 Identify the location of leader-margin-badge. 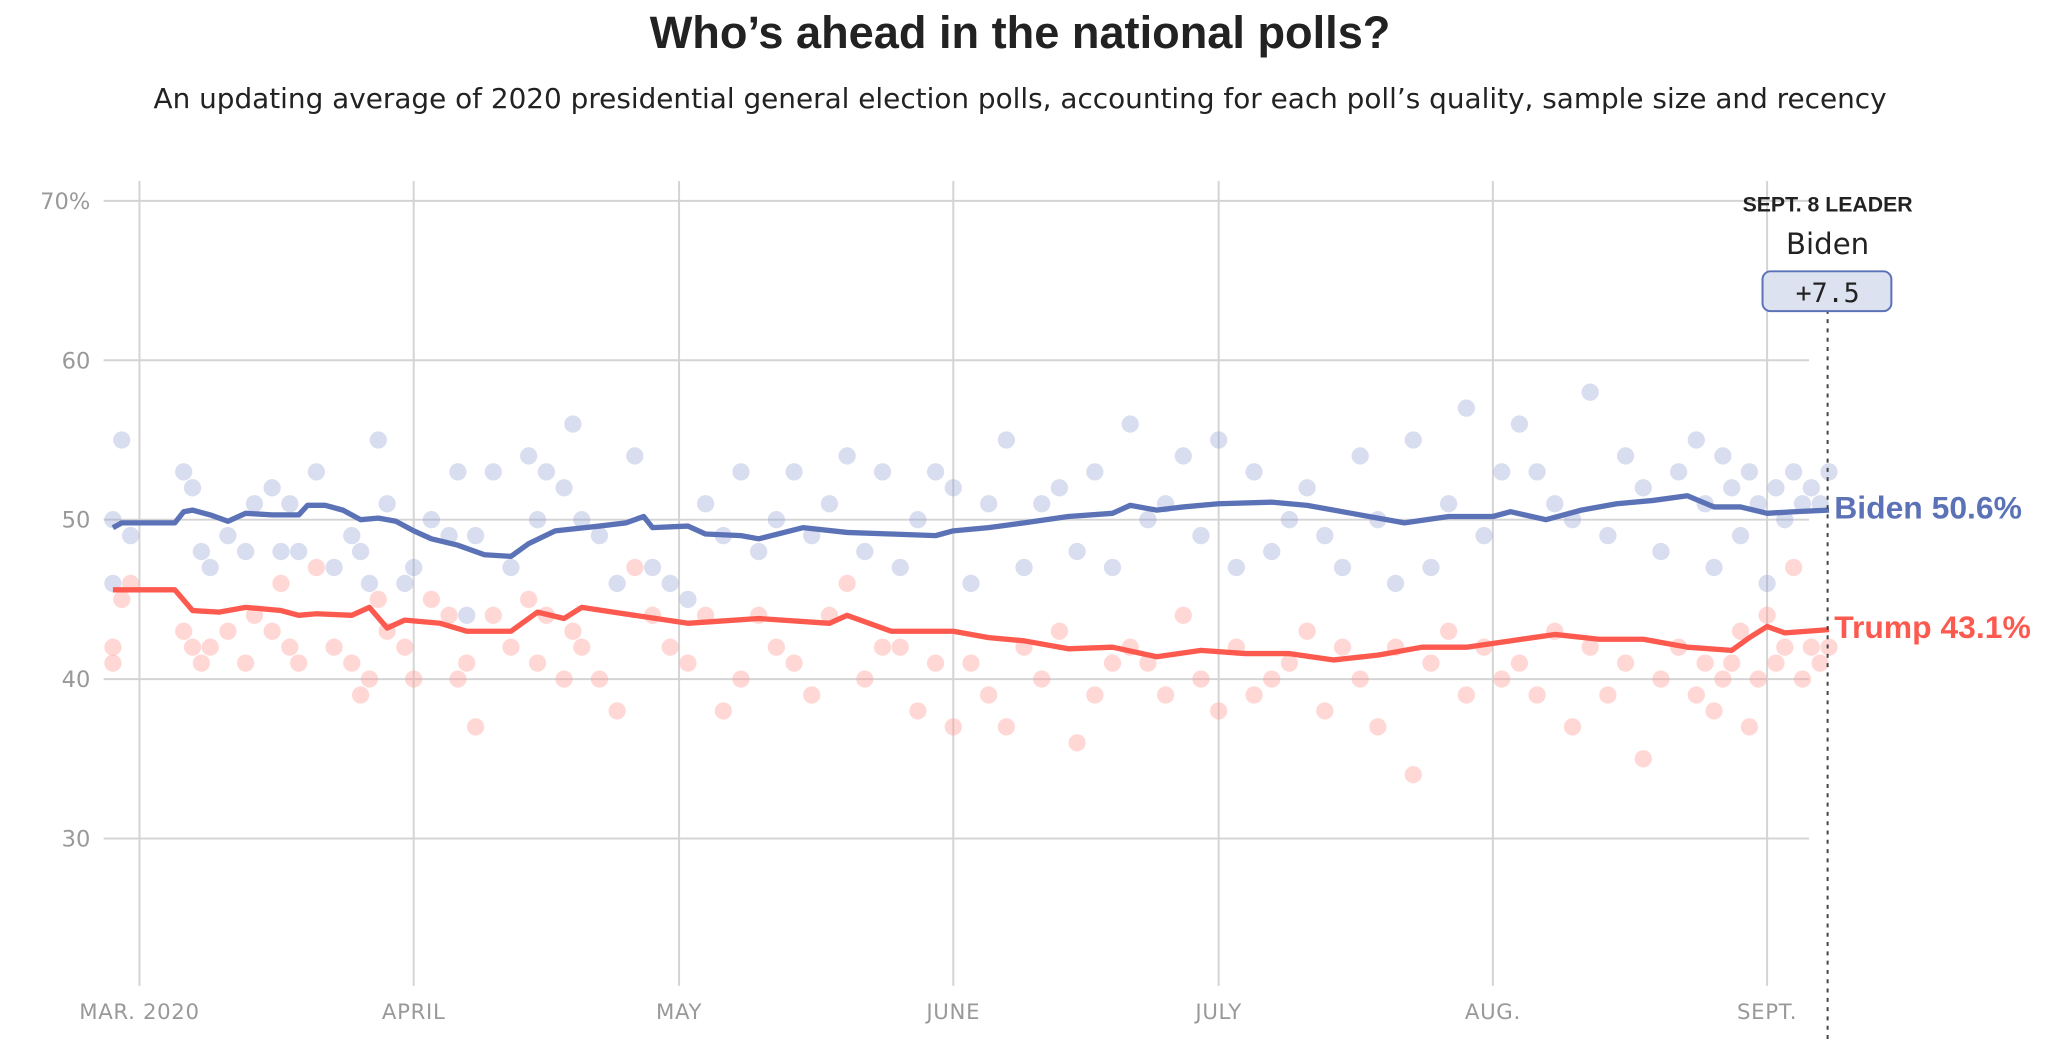
(1827, 291).